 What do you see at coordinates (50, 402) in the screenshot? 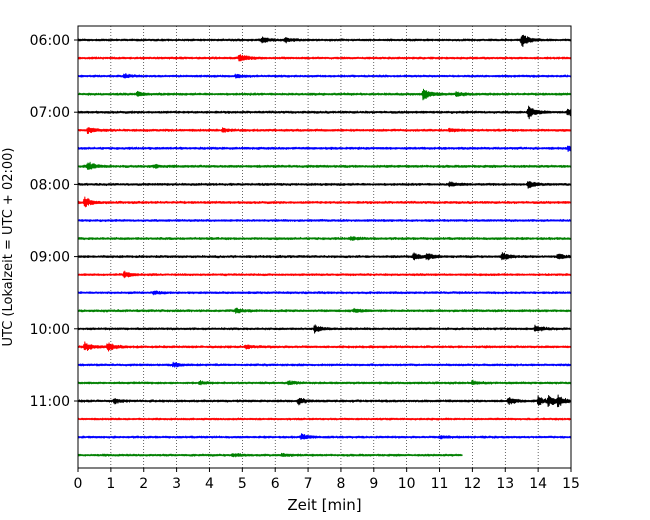
I see `y-tick-label-5: 11:00` at bounding box center [50, 402].